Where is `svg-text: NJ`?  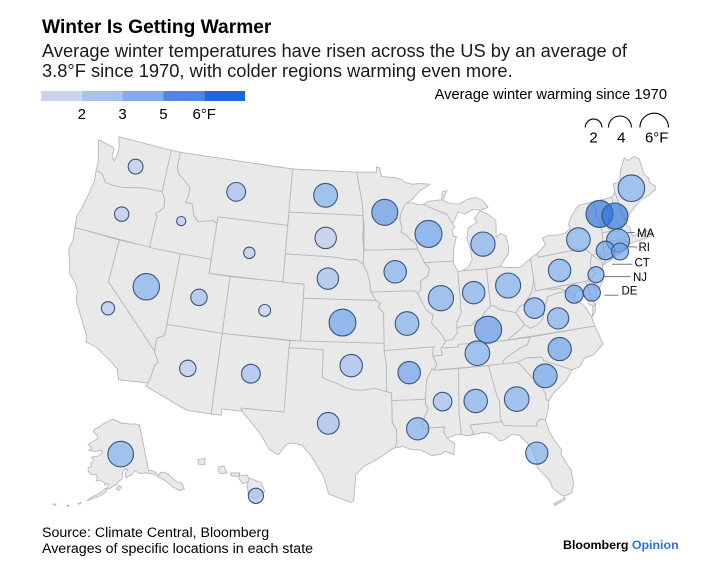 svg-text: NJ is located at coordinates (640, 278).